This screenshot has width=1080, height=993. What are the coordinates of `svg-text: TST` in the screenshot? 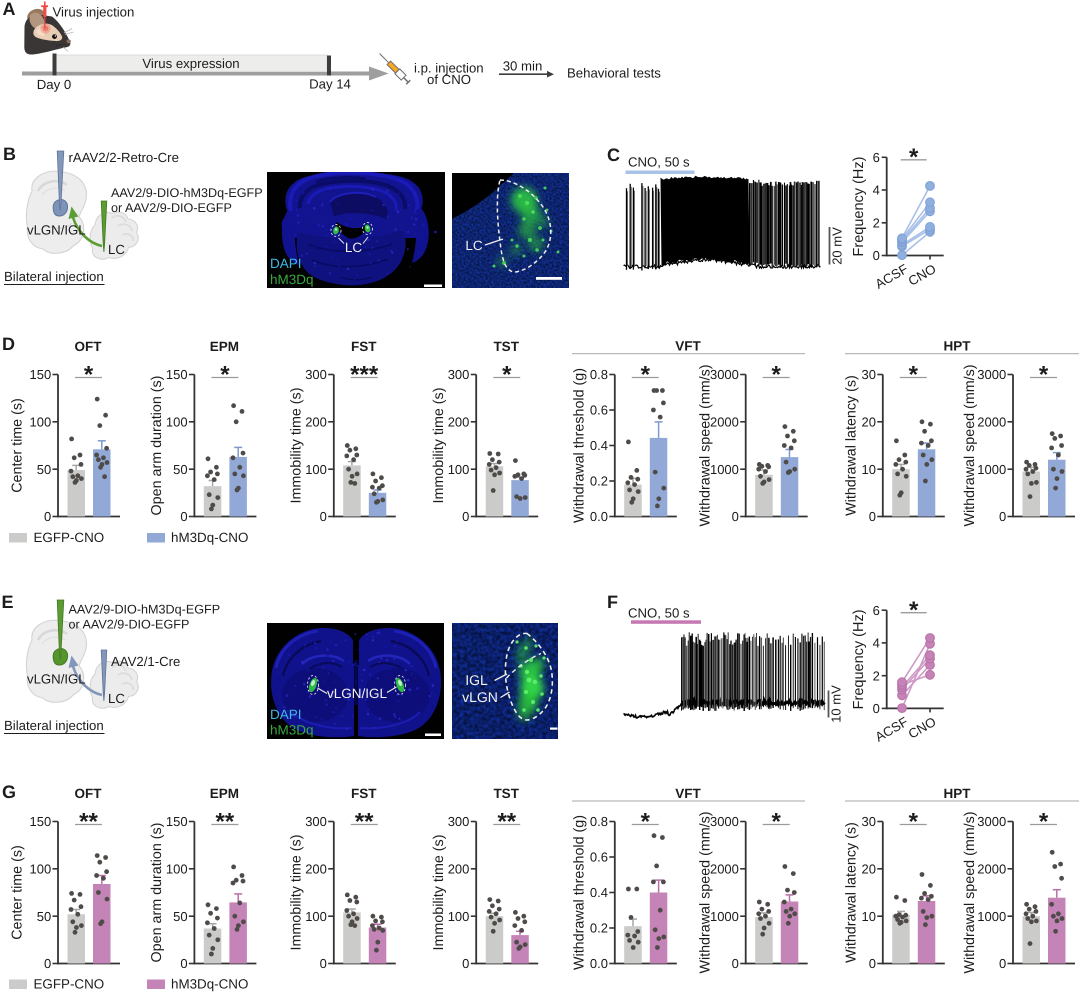 It's located at (506, 346).